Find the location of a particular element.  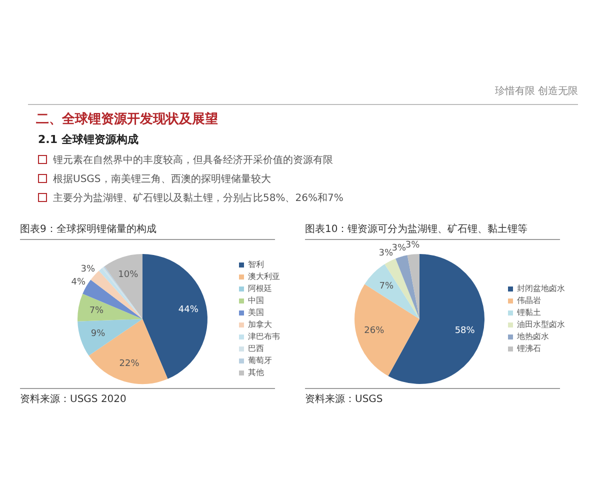

legend-label: 锂黏土 is located at coordinates (528, 313).